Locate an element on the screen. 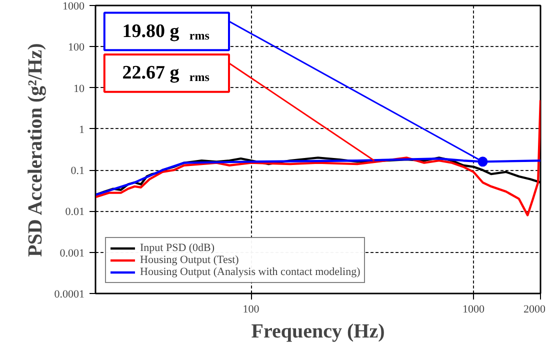  y-tick-label: 0.0001 is located at coordinates (69, 294).